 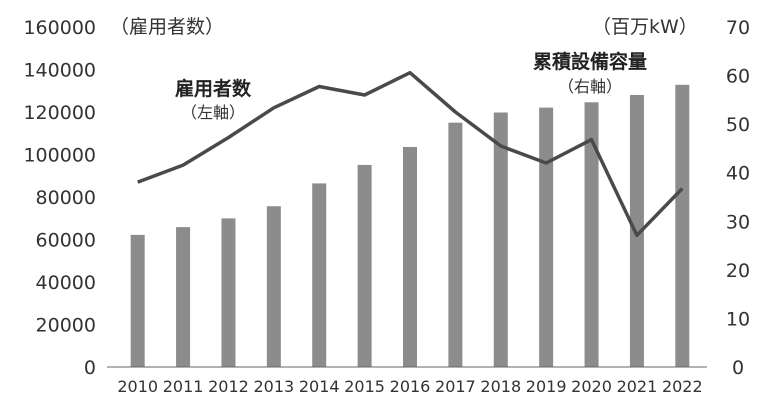 What do you see at coordinates (738, 125) in the screenshot?
I see `right-axis-tick-label: 50` at bounding box center [738, 125].